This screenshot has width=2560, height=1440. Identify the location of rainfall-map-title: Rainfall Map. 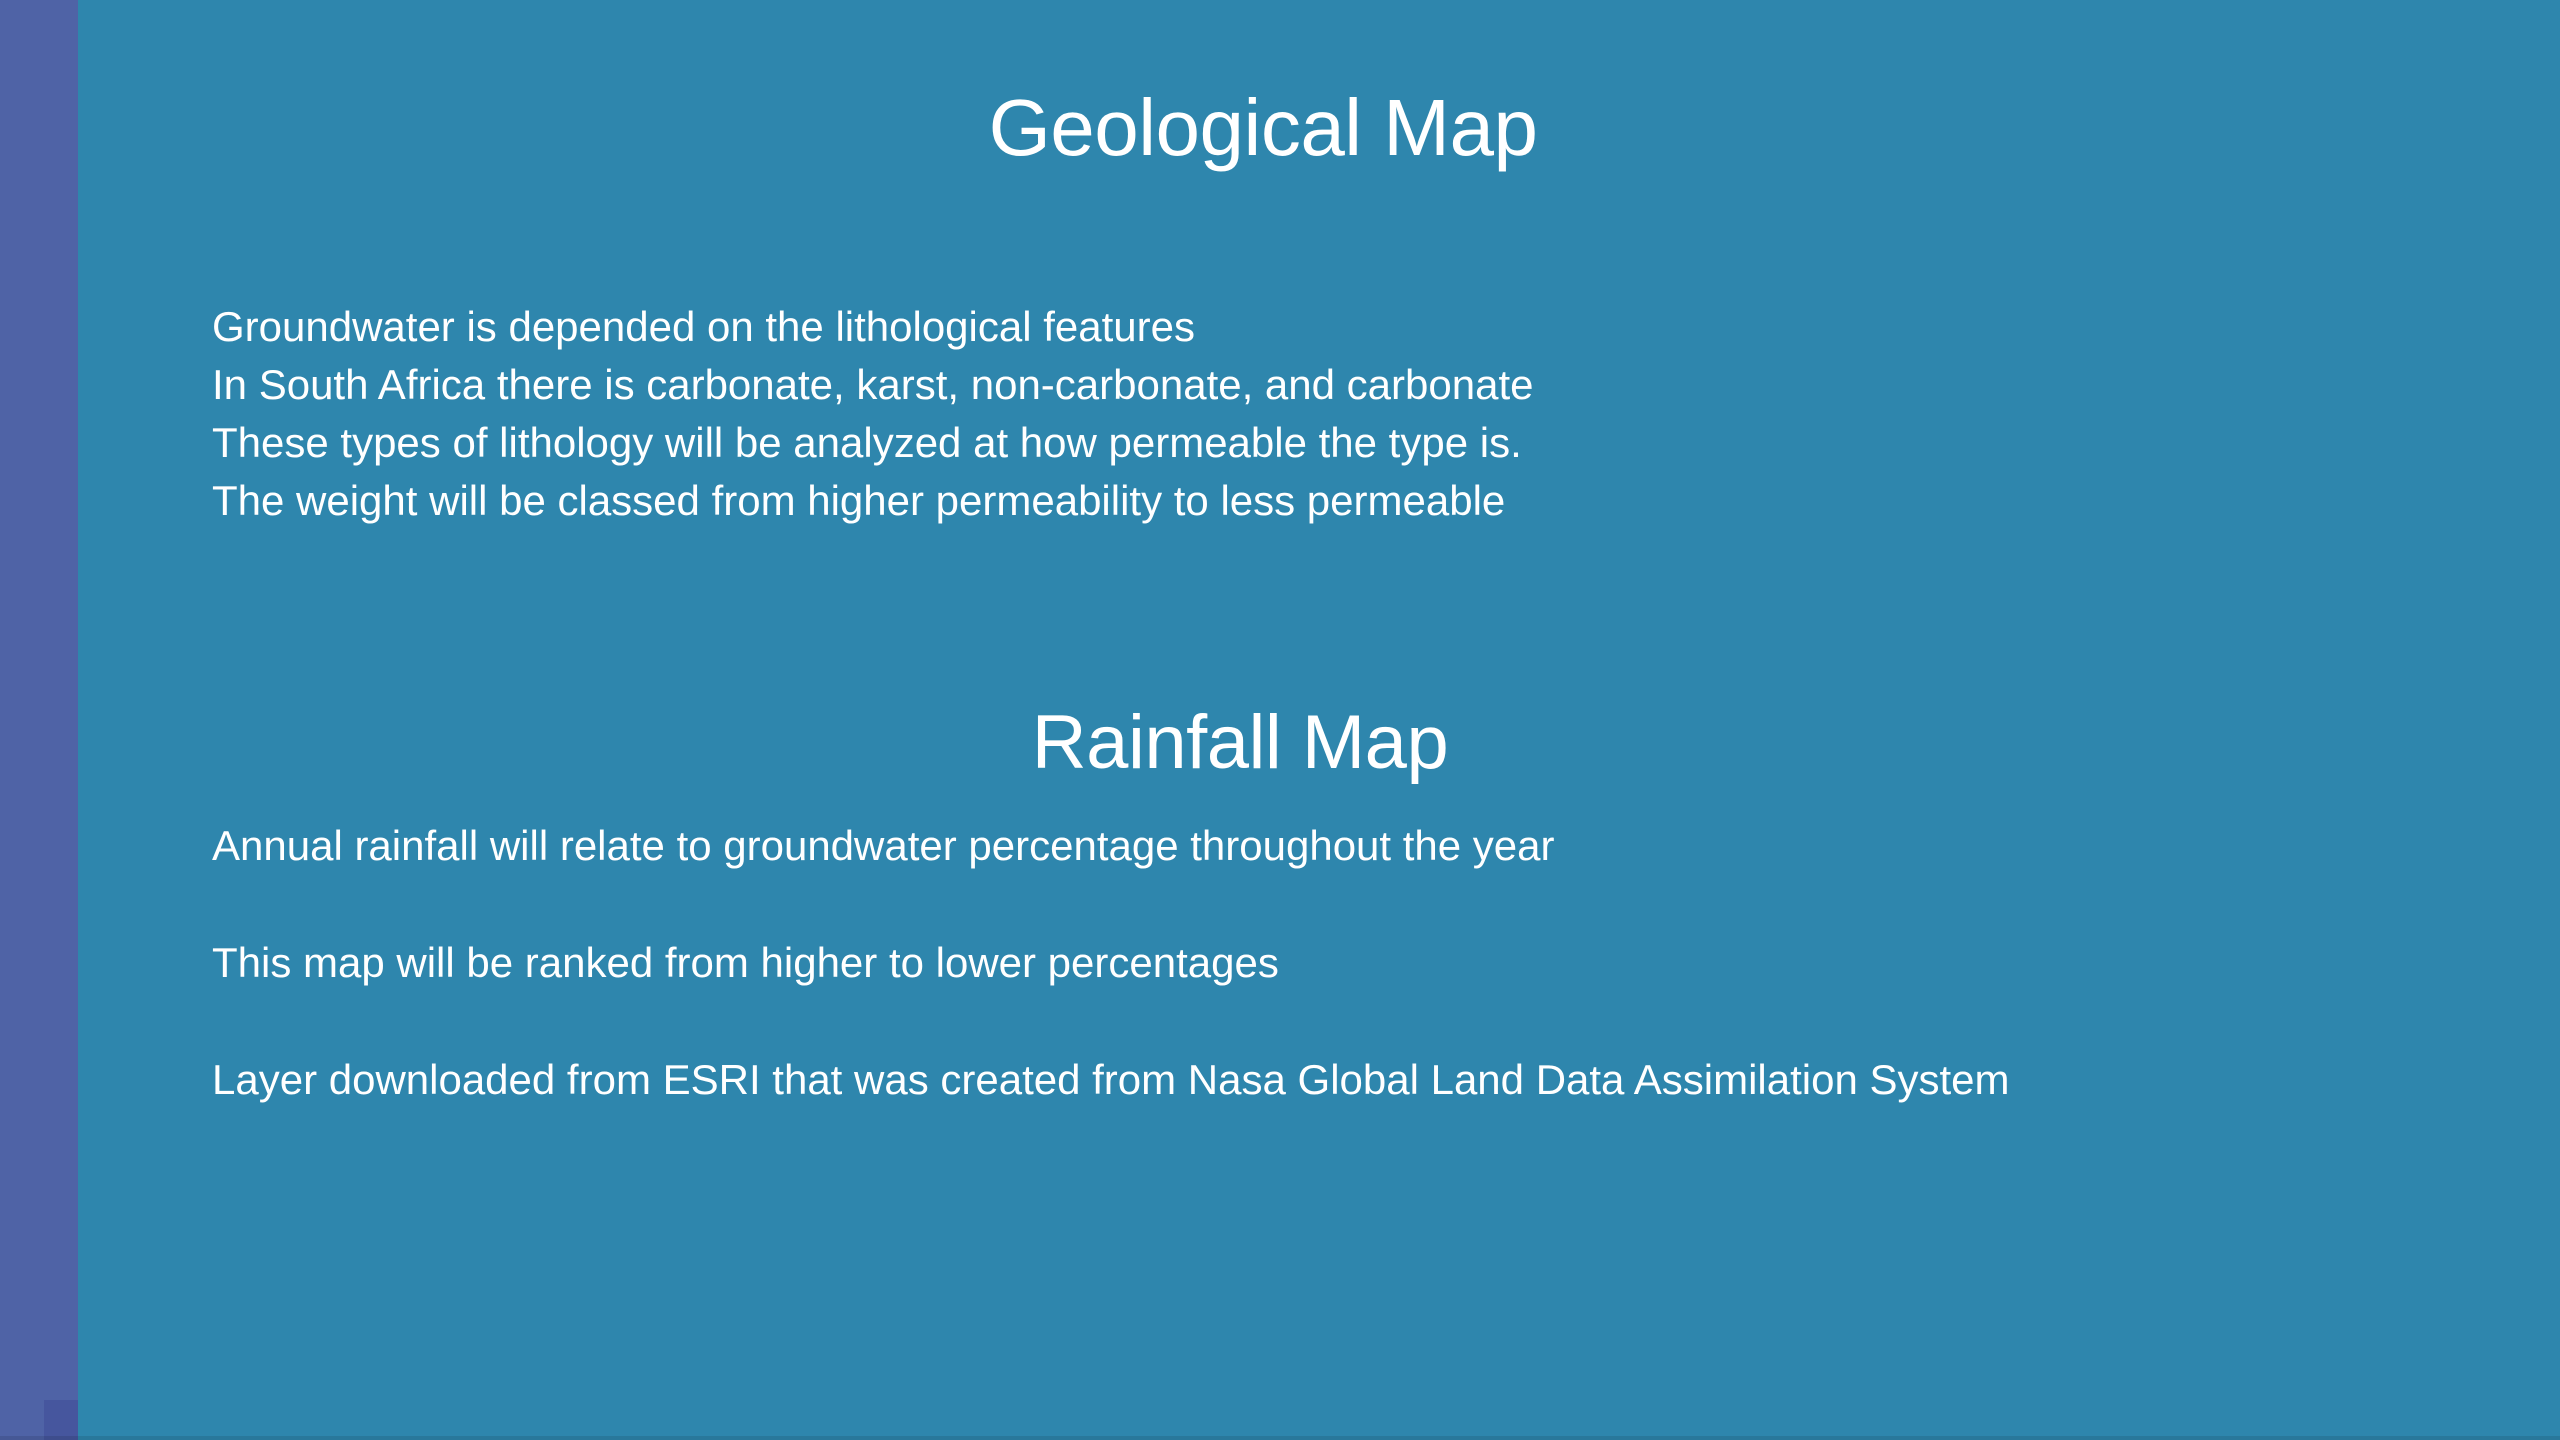
(1240, 742).